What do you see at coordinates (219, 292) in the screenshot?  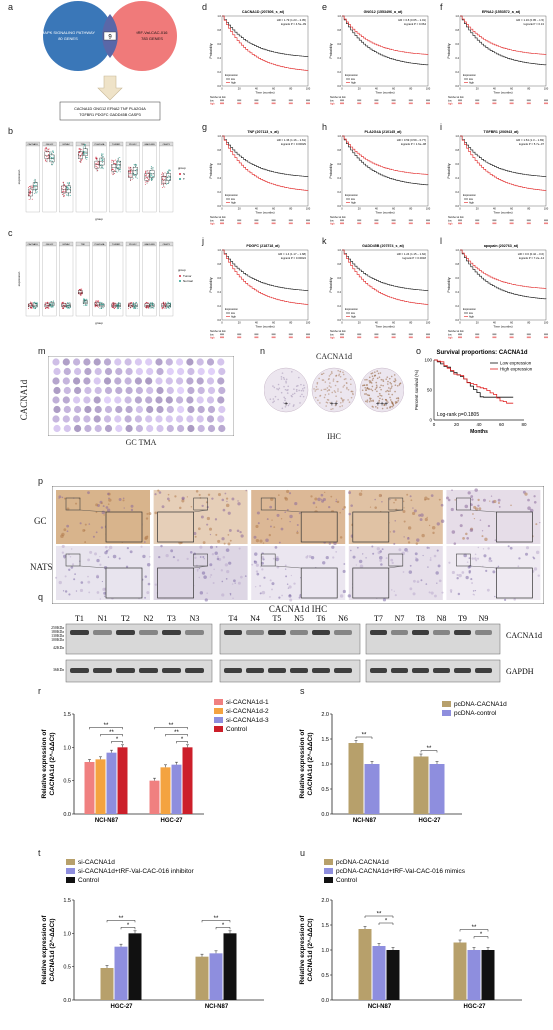 I see `y-tick-label: 0.4` at bounding box center [219, 292].